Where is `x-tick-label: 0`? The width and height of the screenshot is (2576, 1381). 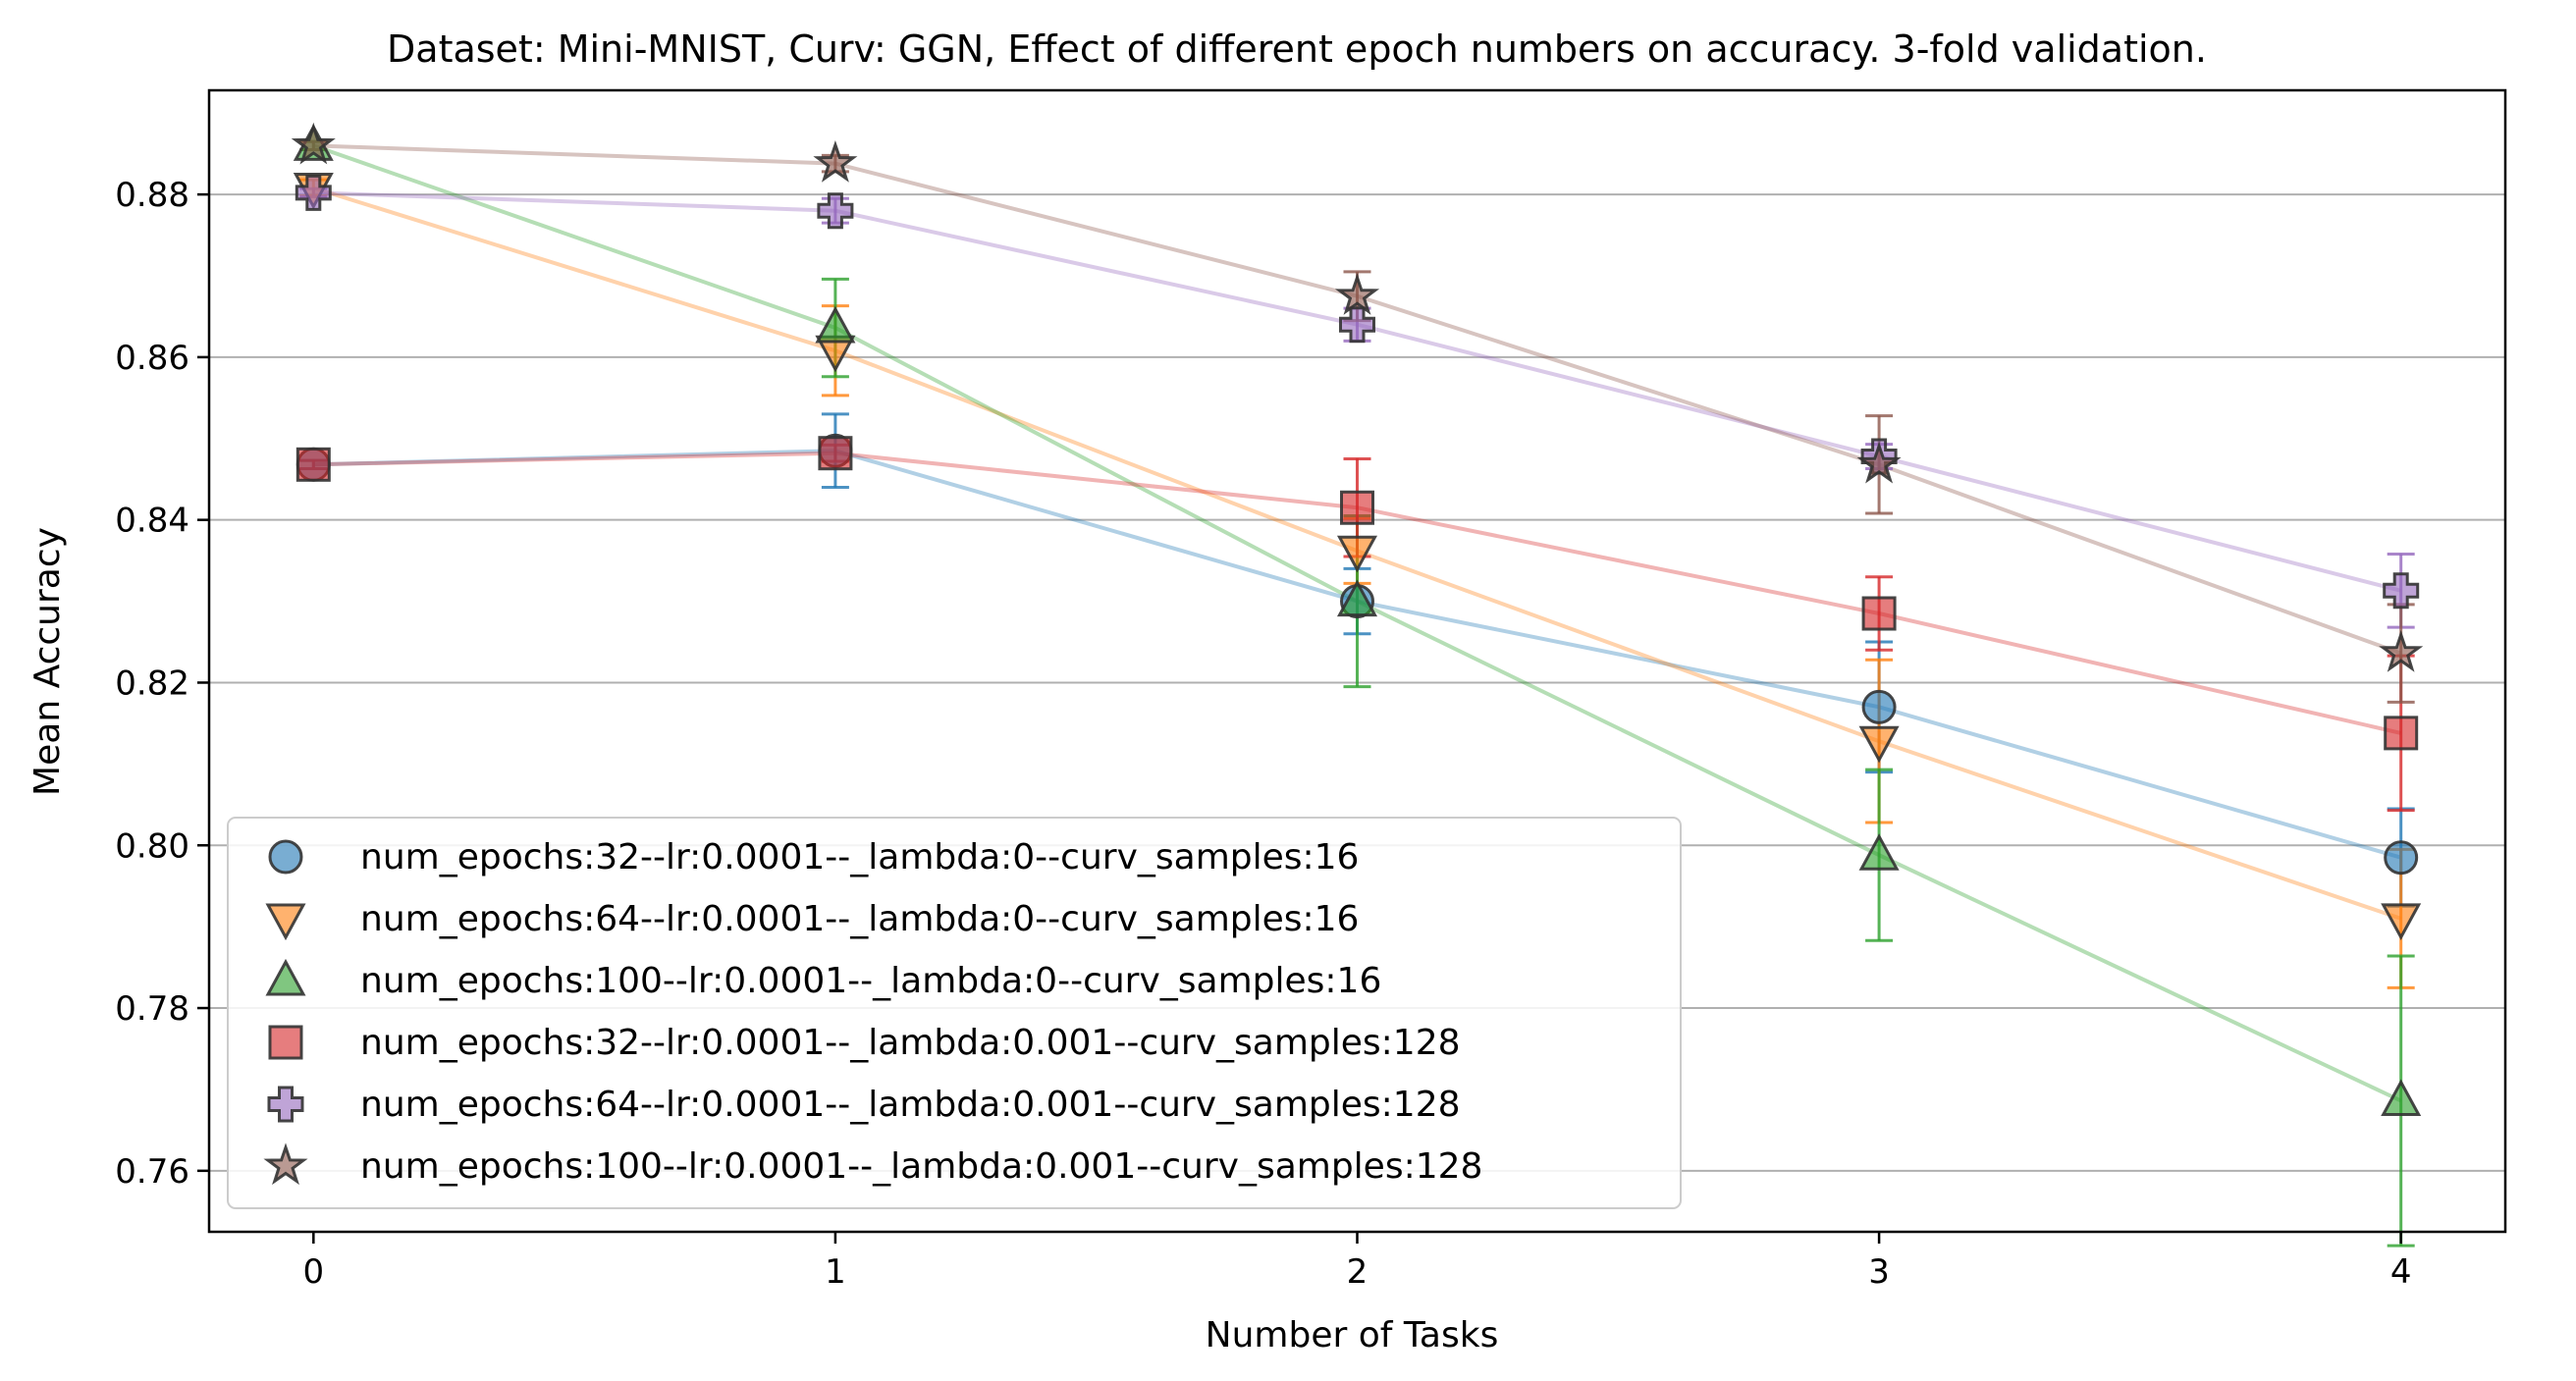 x-tick-label: 0 is located at coordinates (313, 1272).